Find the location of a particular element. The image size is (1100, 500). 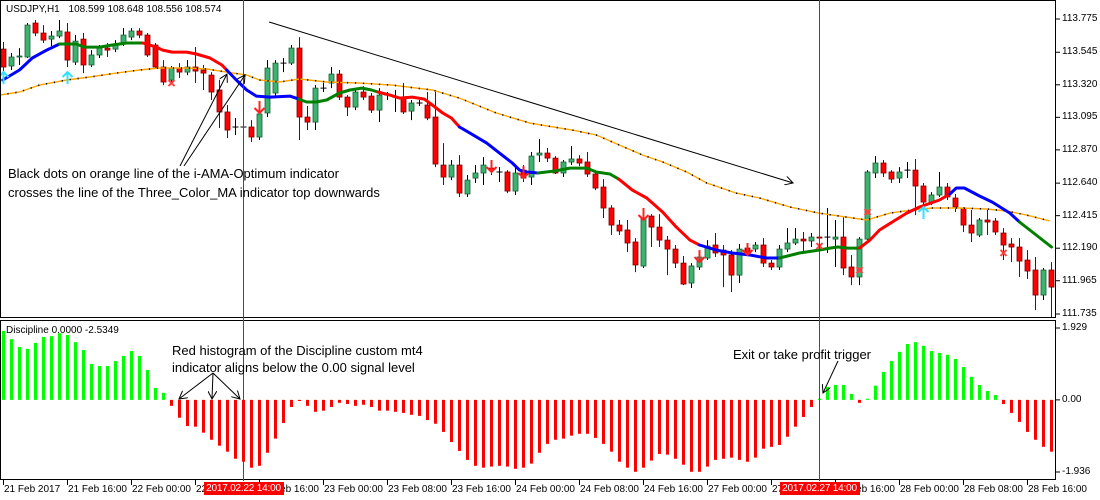

price-axis-label: 113.095 is located at coordinates (1080, 117).